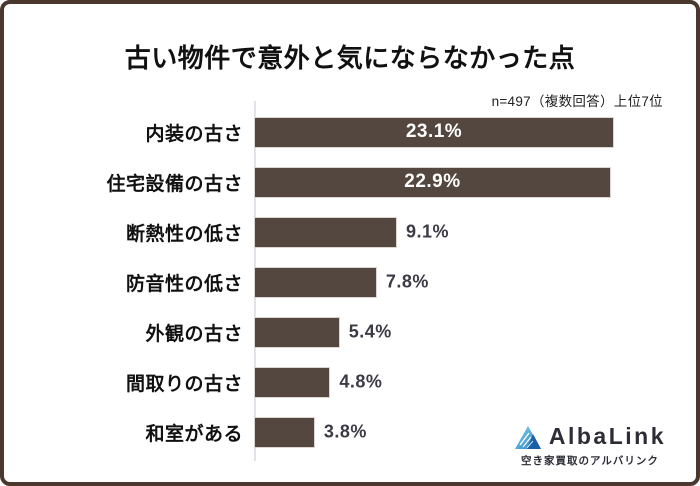  I want to click on bar-row: 間取りの古さ 4.8%, so click(350, 382).